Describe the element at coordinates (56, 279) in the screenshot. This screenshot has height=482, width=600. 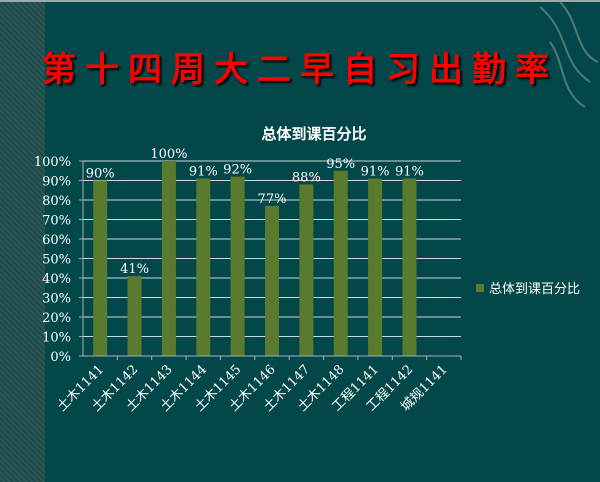
I see `y-tick-label: 40%` at that location.